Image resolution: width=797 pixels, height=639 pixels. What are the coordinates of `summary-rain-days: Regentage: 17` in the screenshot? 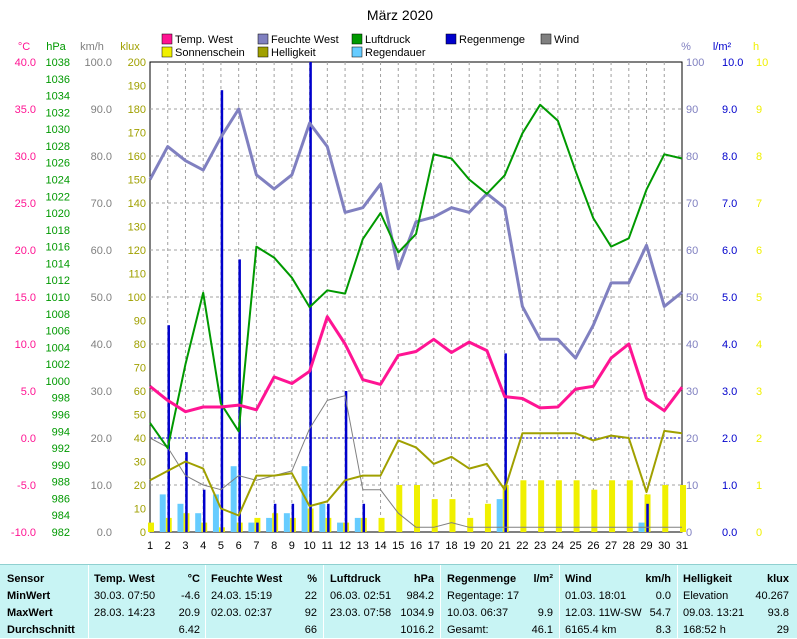 It's located at (483, 596).